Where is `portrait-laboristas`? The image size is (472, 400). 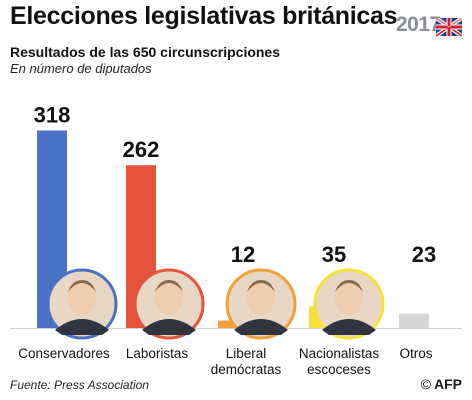 portrait-laboristas is located at coordinates (169, 304).